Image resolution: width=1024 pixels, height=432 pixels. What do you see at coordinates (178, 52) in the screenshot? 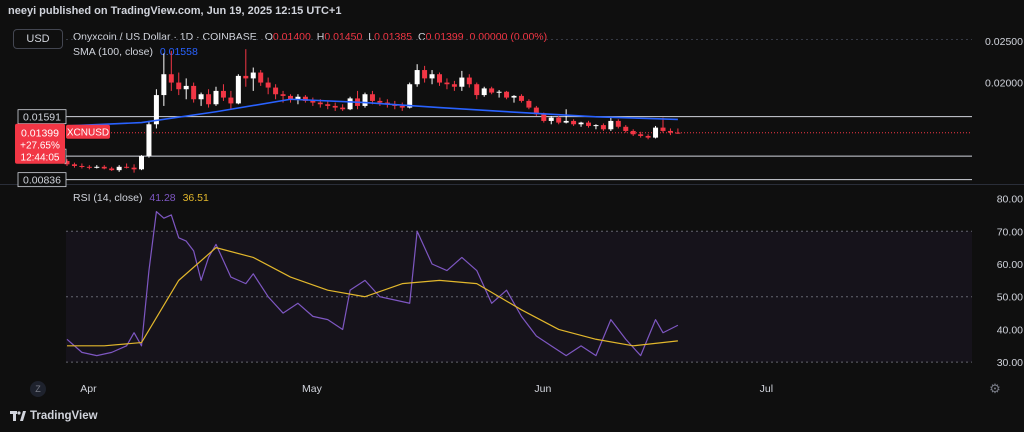
I see `sma-value: 0.01558` at bounding box center [178, 52].